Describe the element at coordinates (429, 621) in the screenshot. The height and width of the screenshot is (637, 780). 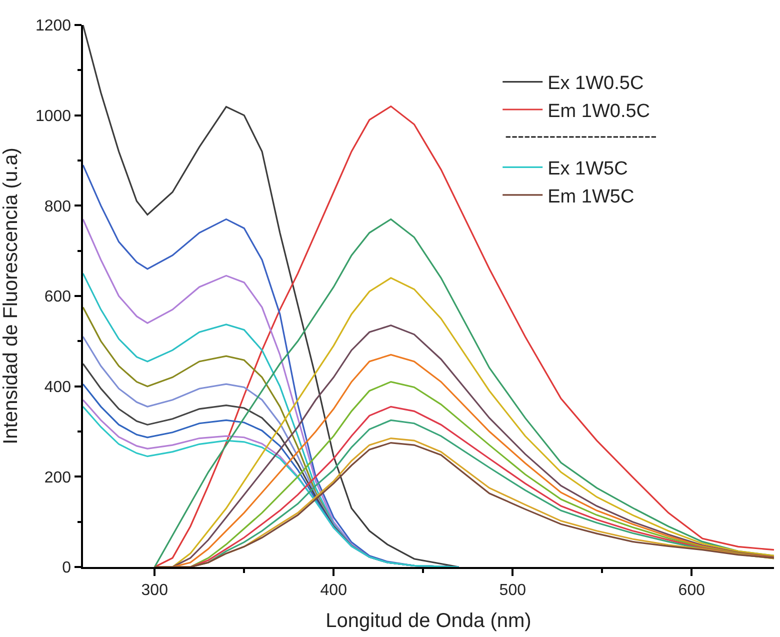
I see `x-axis-title: Longitud de Onda (nm)` at that location.